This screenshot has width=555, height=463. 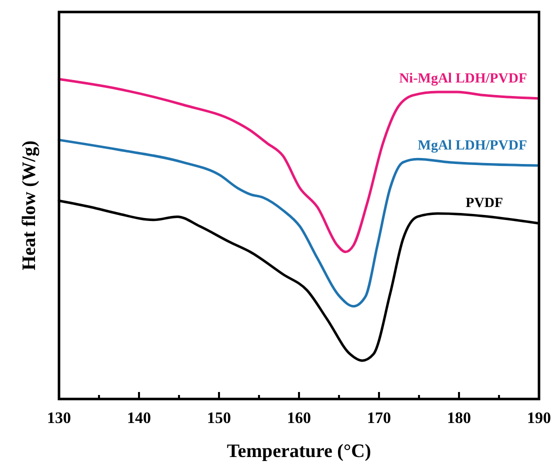 What do you see at coordinates (472, 146) in the screenshot?
I see `series-label: MgAl LDH/PVDF` at bounding box center [472, 146].